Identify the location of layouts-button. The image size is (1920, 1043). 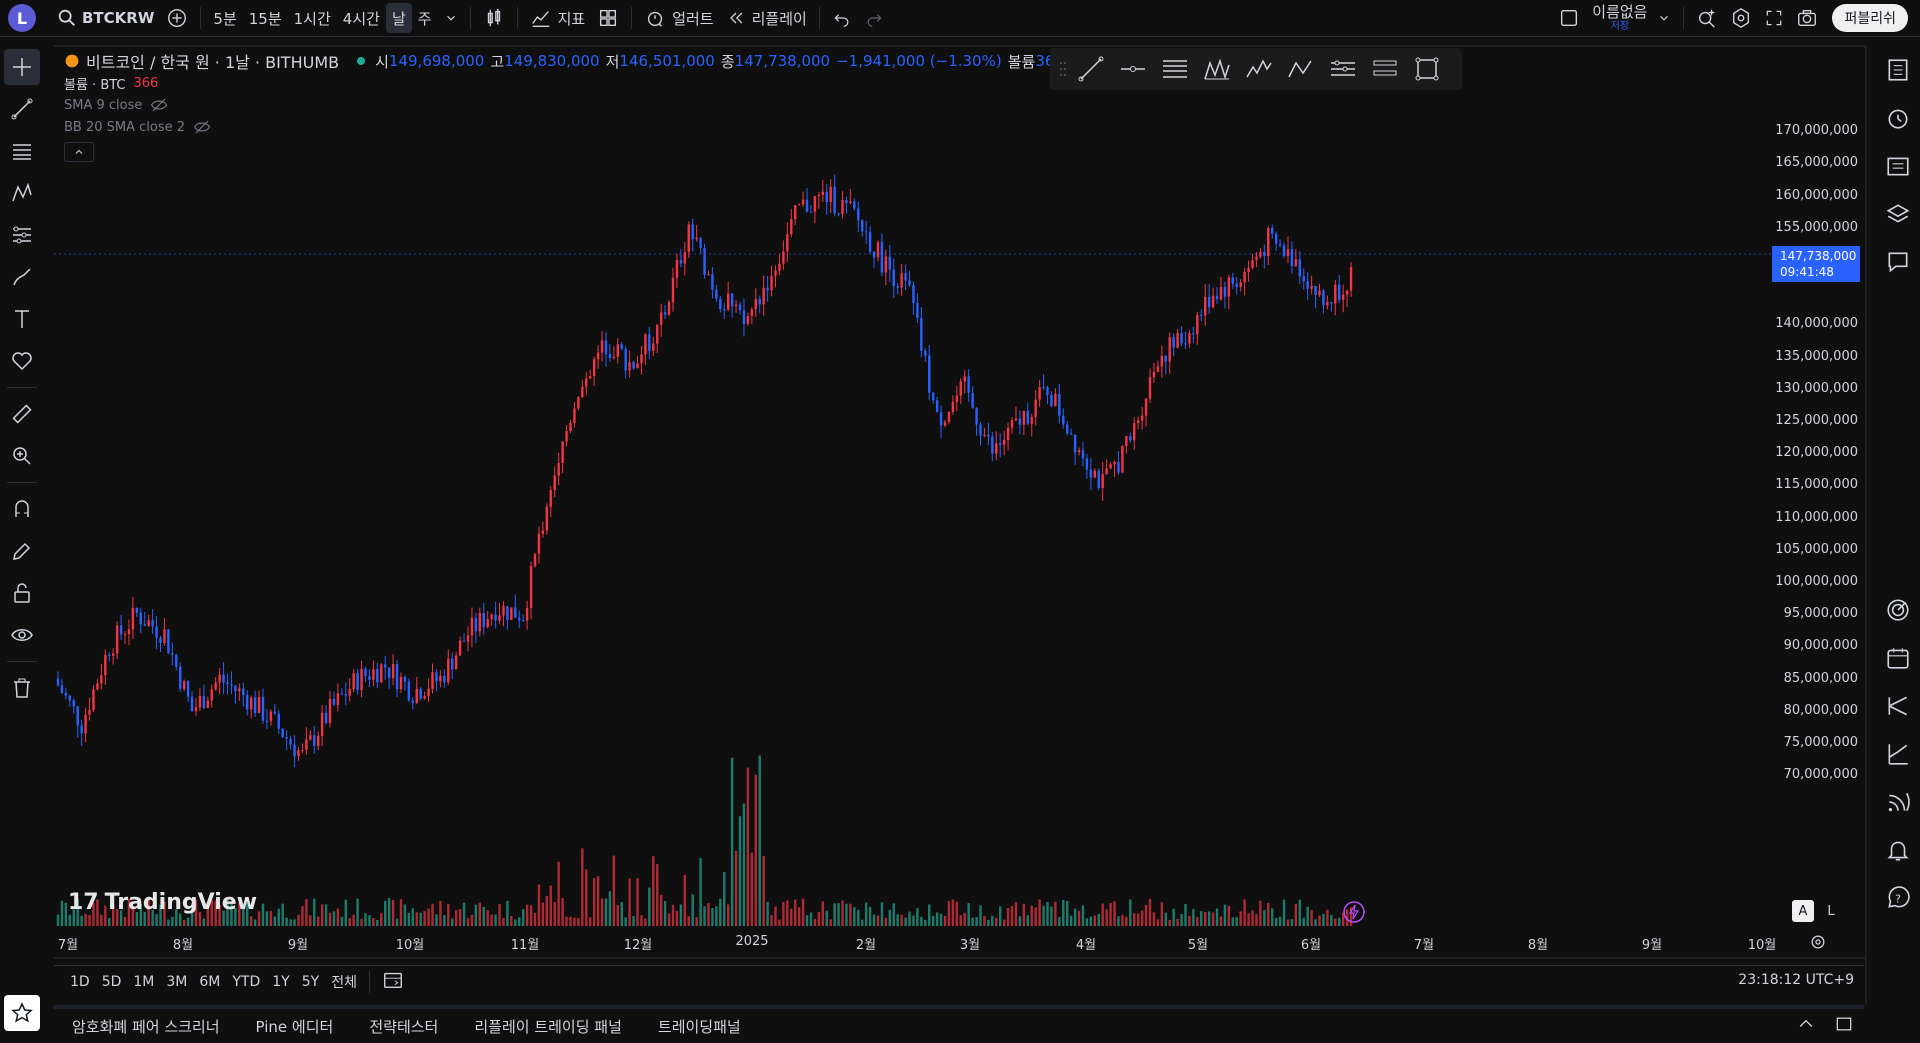
(608, 18).